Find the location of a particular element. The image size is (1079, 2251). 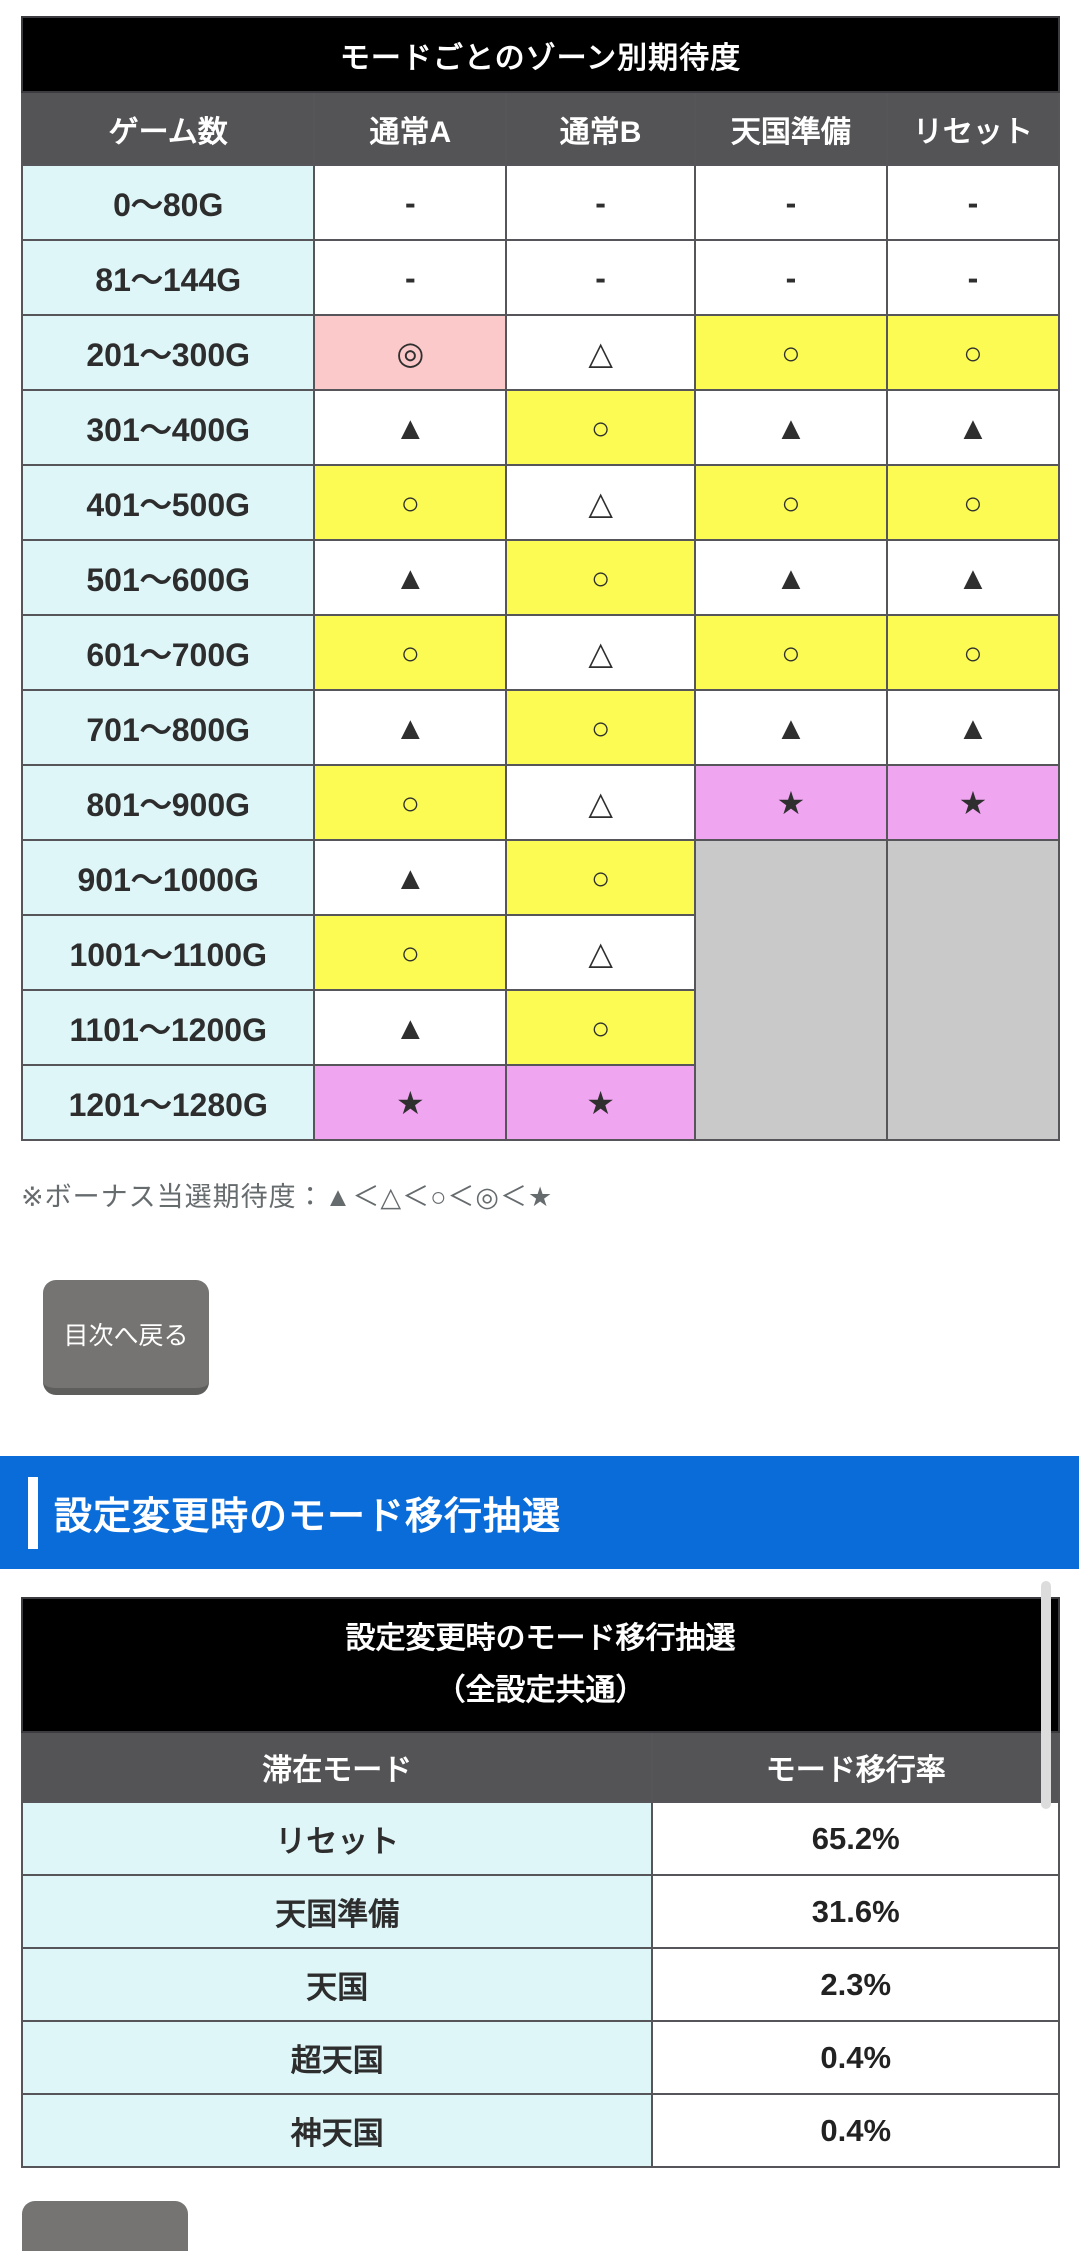

vertical-scrollbar-thumb is located at coordinates (1046, 1695).